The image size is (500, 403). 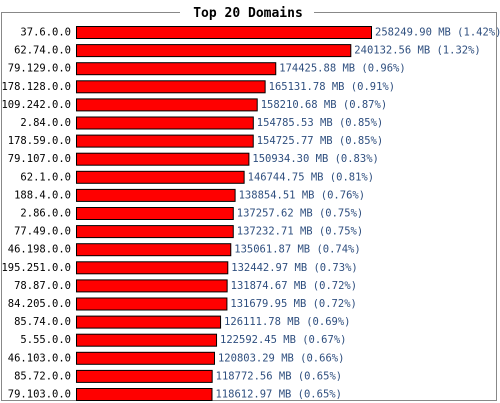 I want to click on value-label: 154785.53 MB (0.85%), so click(x=320, y=123).